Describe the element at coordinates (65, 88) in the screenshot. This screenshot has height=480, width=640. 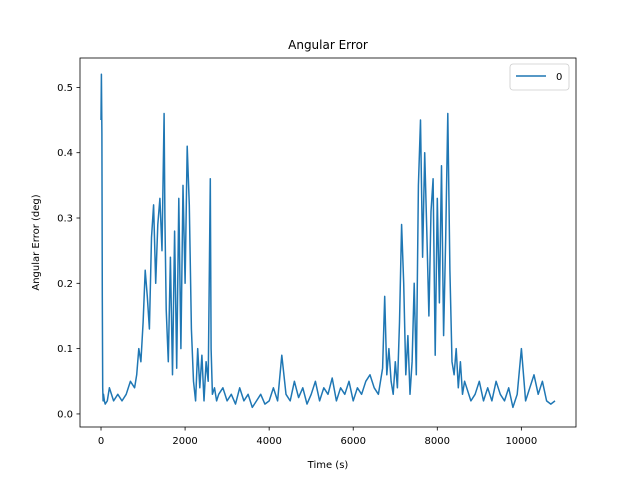
I see `y-tick-label: 0.5` at that location.